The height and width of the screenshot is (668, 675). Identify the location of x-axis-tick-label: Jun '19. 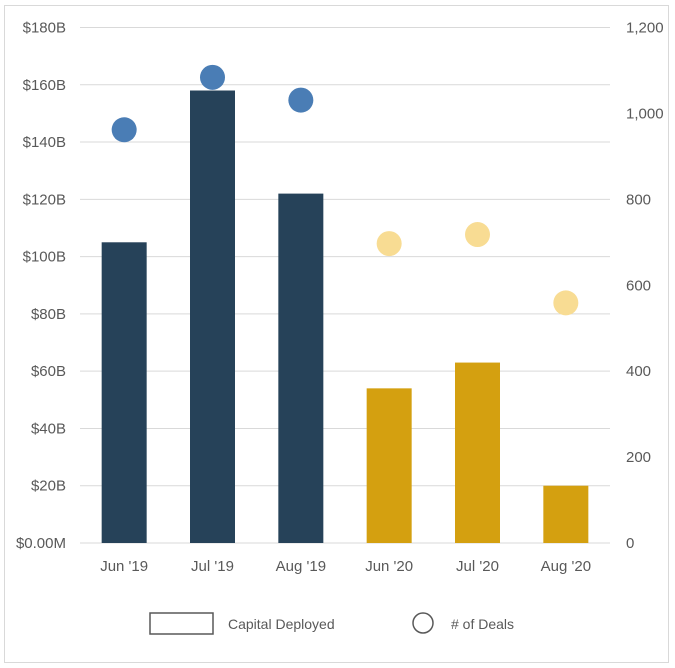
(124, 566).